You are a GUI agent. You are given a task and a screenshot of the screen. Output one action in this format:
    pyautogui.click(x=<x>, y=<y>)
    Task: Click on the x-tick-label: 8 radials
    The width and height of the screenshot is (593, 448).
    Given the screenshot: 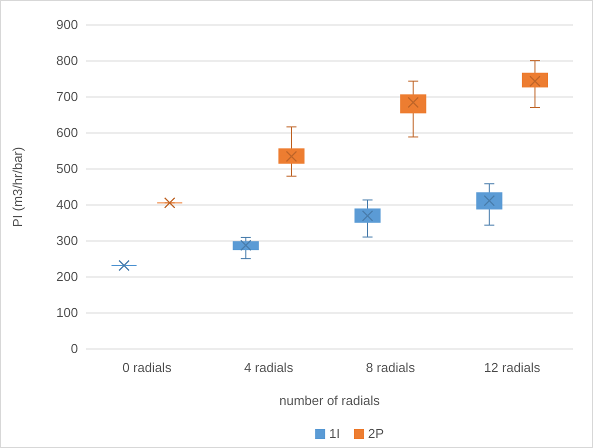 What is the action you would take?
    pyautogui.click(x=391, y=368)
    